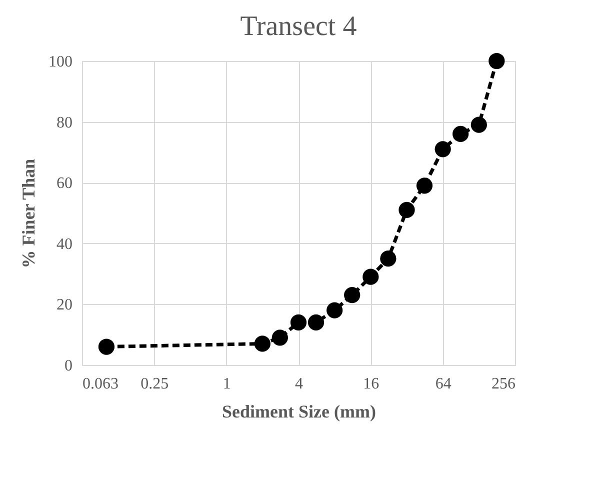  Describe the element at coordinates (443, 384) in the screenshot. I see `x-tick-label: 64` at that location.